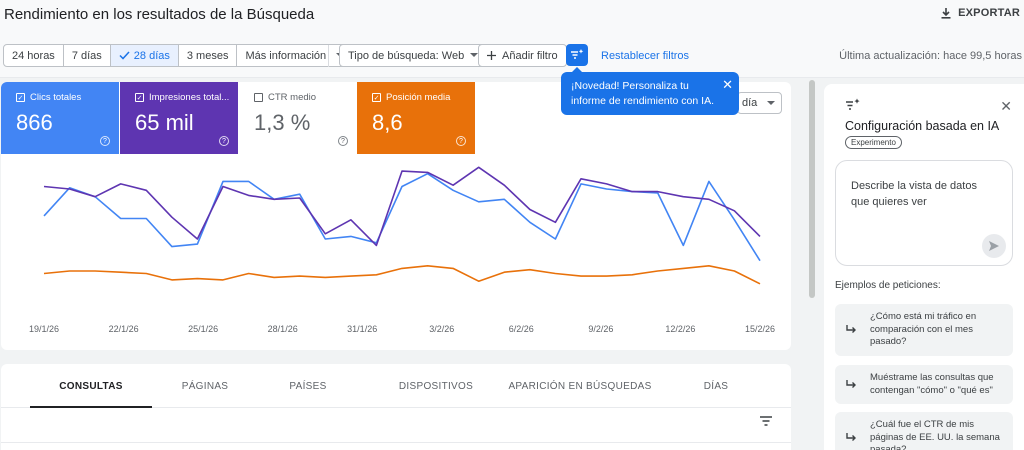 Image resolution: width=1024 pixels, height=450 pixels. What do you see at coordinates (124, 55) in the screenshot?
I see `check-icon` at bounding box center [124, 55].